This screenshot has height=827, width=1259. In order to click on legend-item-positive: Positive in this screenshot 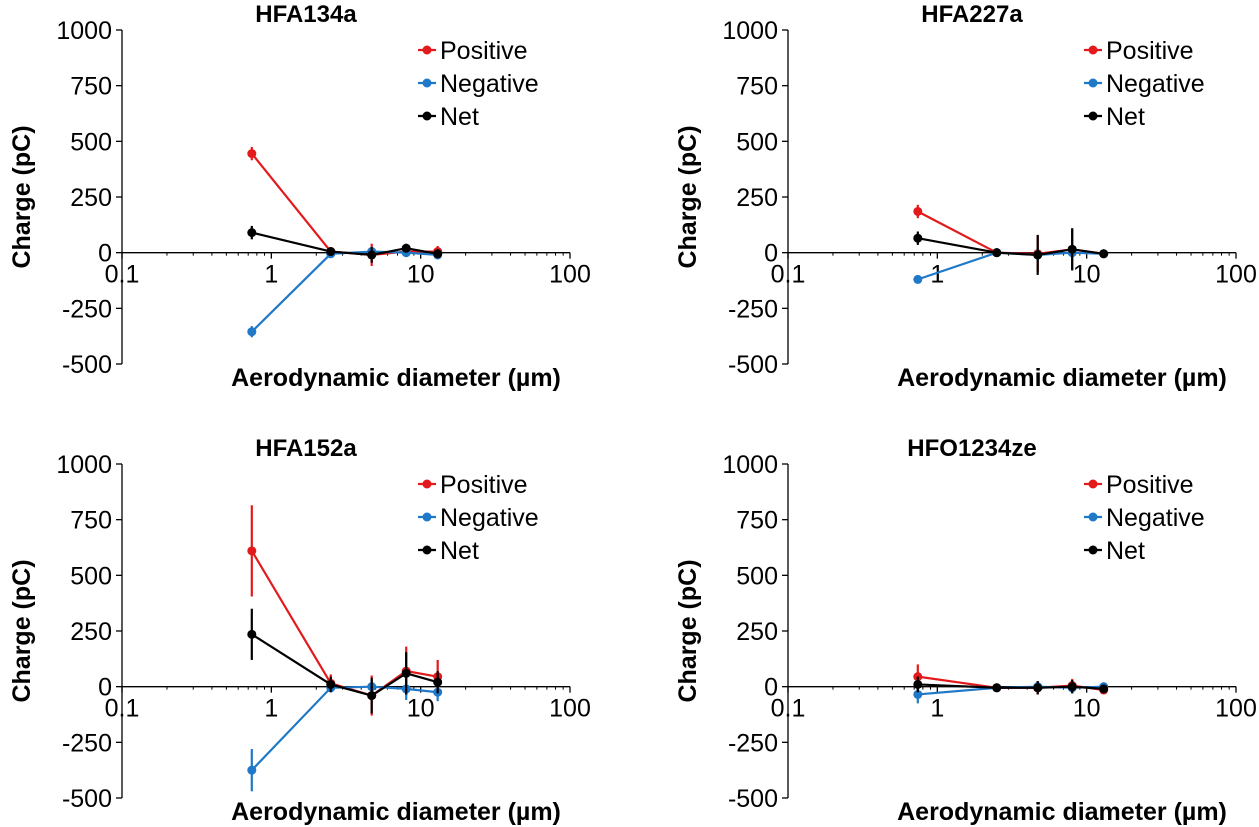, I will do `click(1139, 485)`.